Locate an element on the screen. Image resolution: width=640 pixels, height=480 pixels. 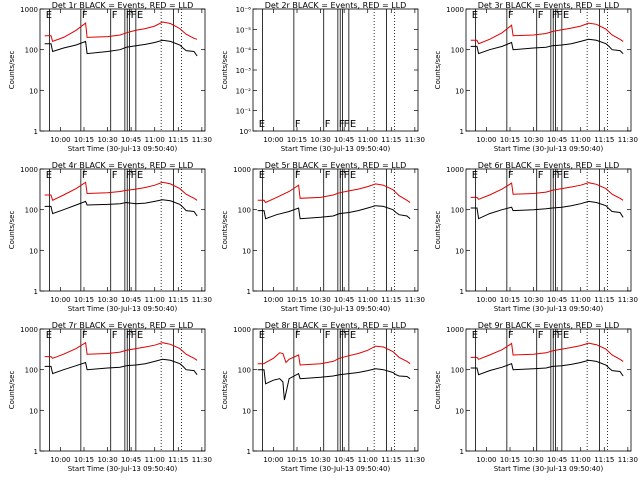
y-tick-label: 10⁻⁶ is located at coordinates (244, 10).